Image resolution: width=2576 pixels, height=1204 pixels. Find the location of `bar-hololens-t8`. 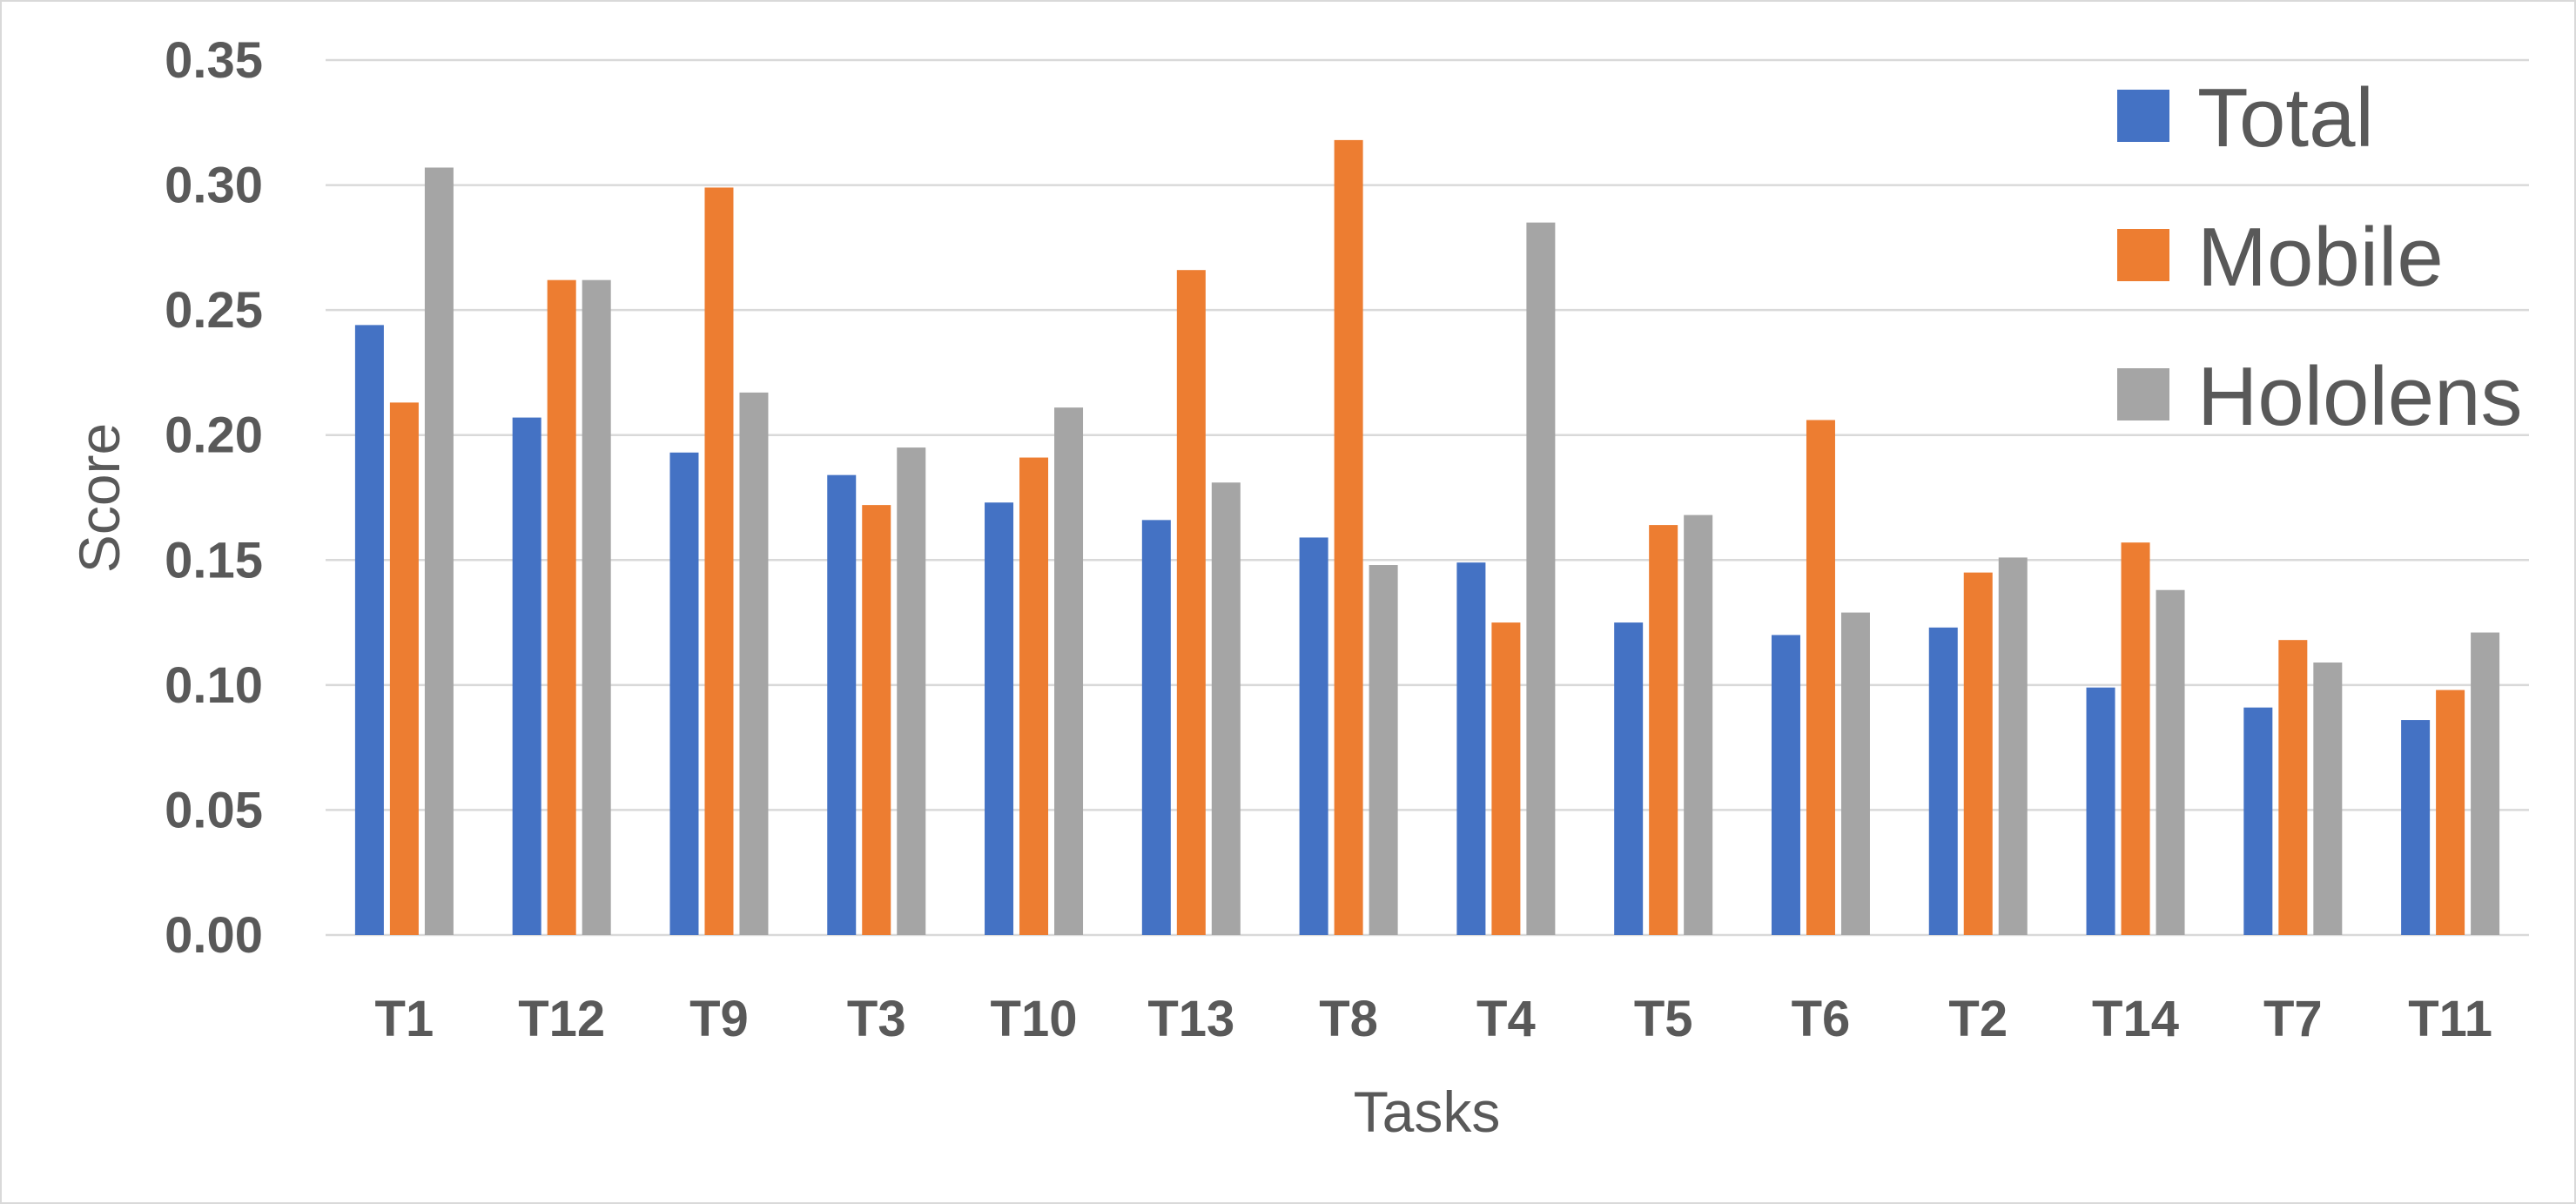

bar-hololens-t8 is located at coordinates (1383, 750).